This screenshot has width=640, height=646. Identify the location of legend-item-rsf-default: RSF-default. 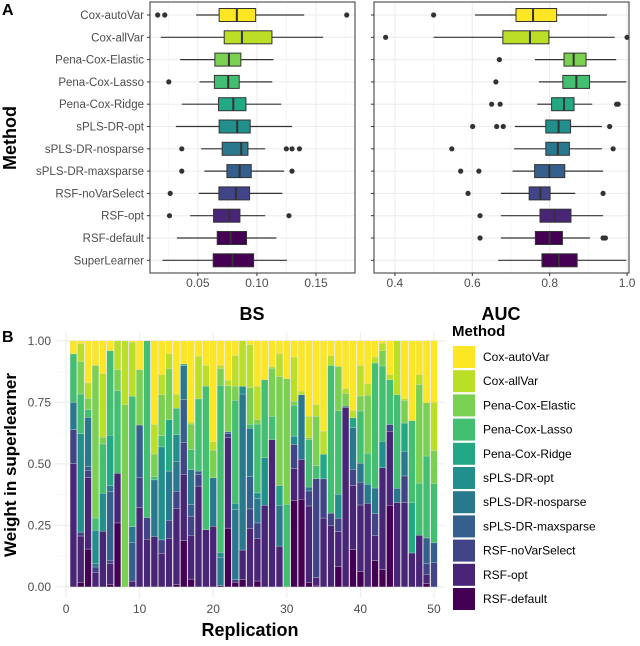
(500, 599).